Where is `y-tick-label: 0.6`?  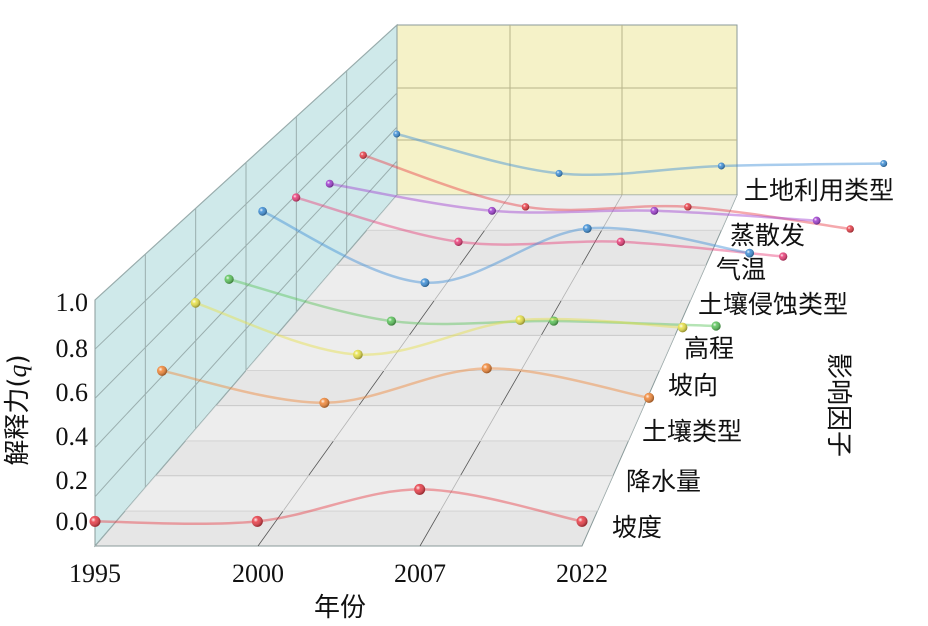
y-tick-label: 0.6 is located at coordinates (72, 392).